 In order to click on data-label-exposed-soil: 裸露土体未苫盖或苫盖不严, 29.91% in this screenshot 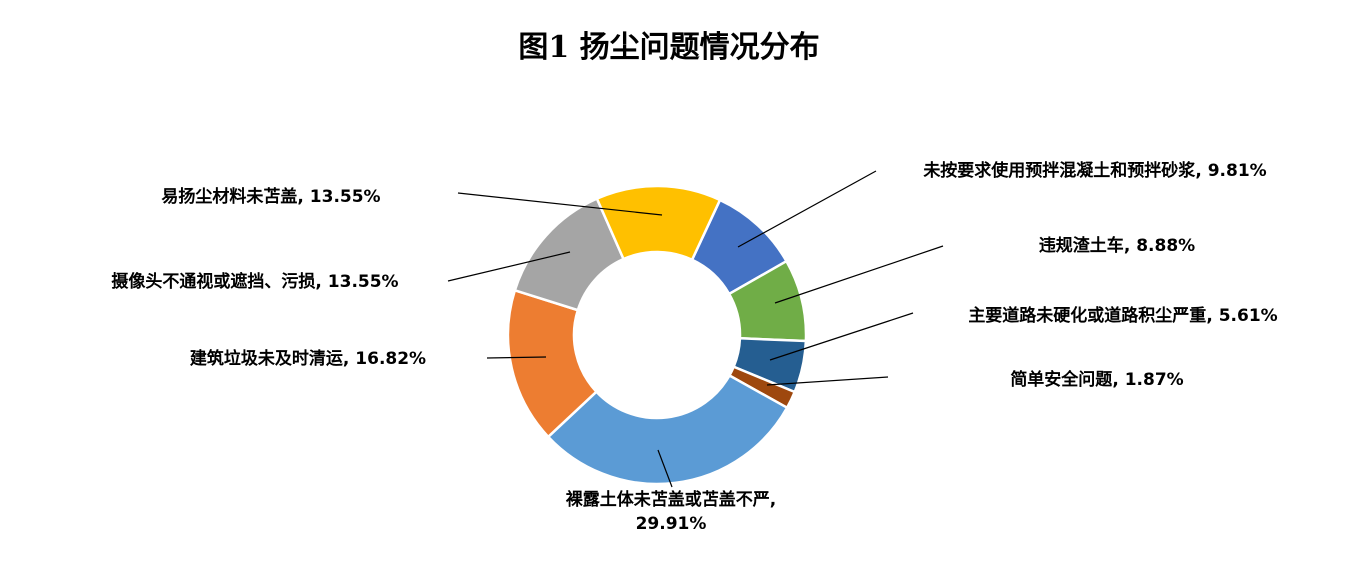, I will do `click(671, 512)`.